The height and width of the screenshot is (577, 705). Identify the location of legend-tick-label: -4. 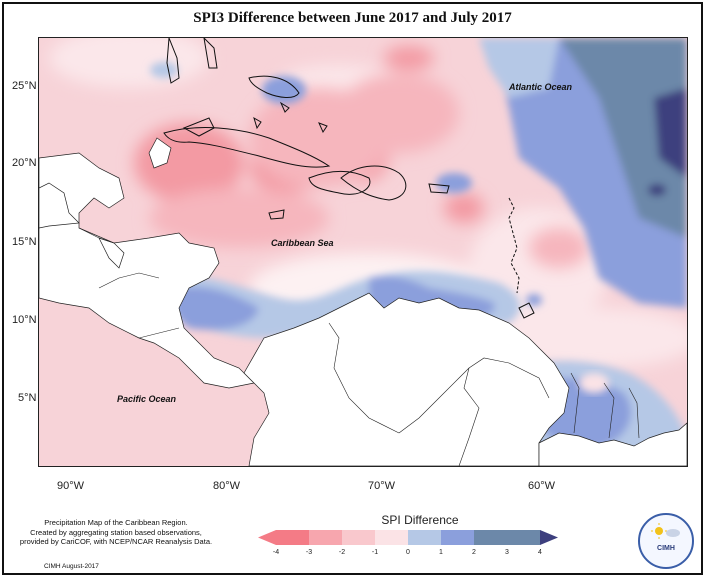
(276, 552).